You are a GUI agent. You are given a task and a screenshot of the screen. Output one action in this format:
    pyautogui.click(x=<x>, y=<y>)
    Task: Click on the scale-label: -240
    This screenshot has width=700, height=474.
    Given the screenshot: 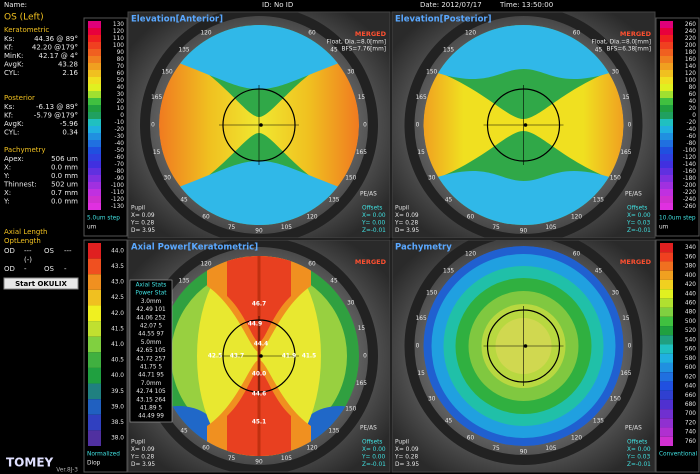 What is the action you would take?
    pyautogui.click(x=689, y=200)
    